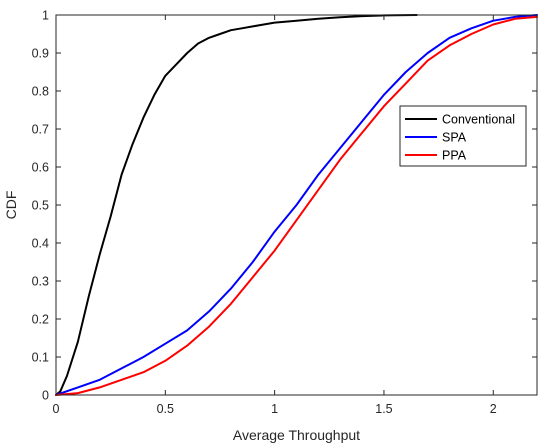  Describe the element at coordinates (296, 435) in the screenshot. I see `x-axis-label: Average Throughput` at that location.